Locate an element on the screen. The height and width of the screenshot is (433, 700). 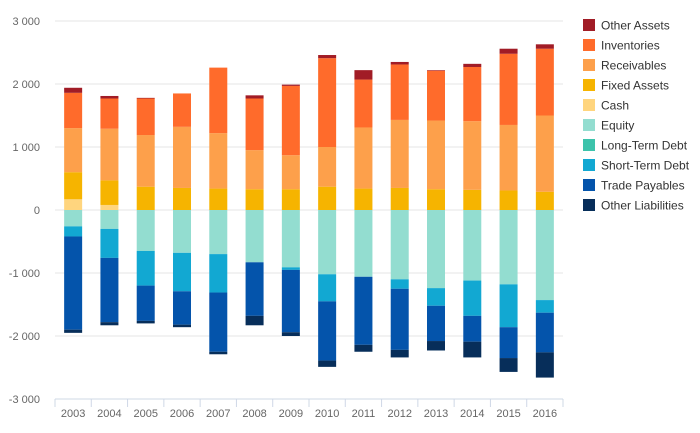
y-tick-label: 1 000 is located at coordinates (26, 148).